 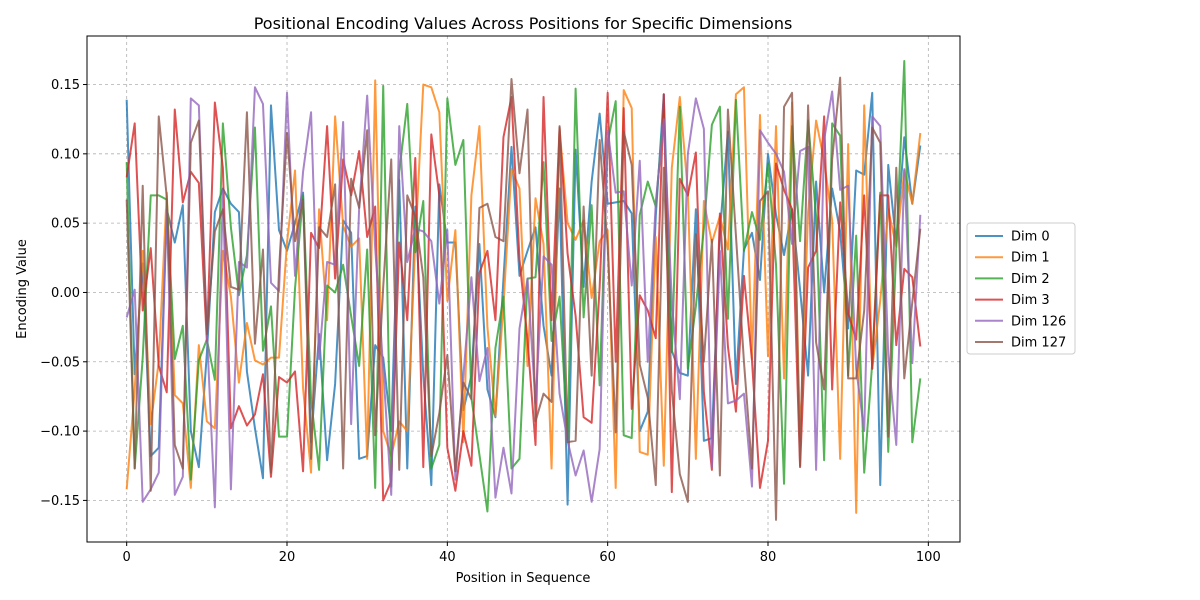 I want to click on x-tick-label: 60, so click(x=607, y=557).